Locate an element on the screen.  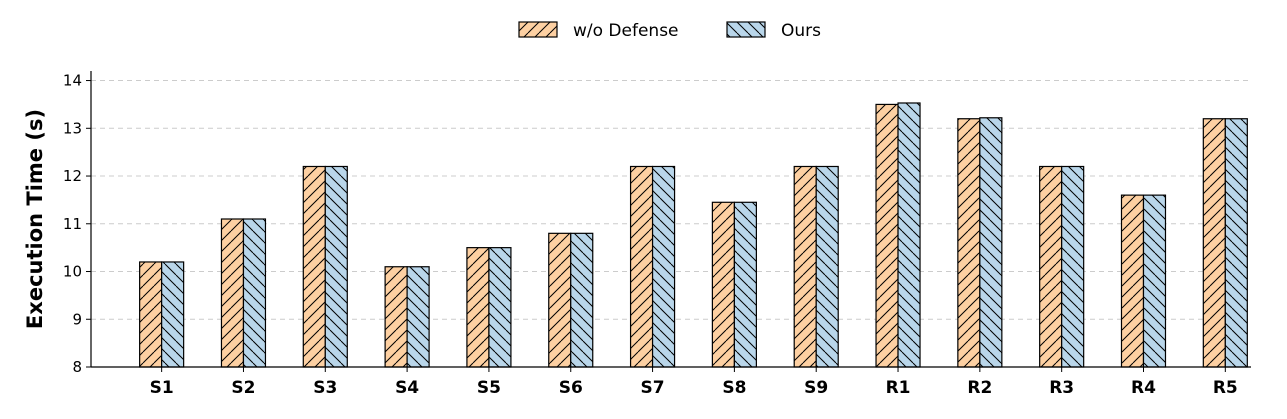
y-tick-label: 9 is located at coordinates (77, 319).